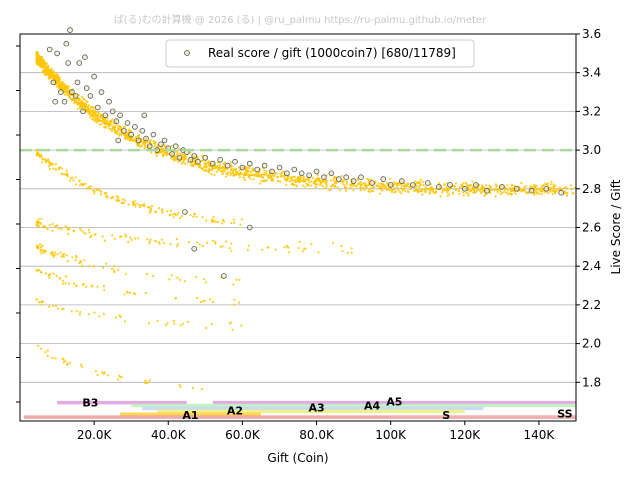  I want to click on y-tick-label: 2.4, so click(591, 266).